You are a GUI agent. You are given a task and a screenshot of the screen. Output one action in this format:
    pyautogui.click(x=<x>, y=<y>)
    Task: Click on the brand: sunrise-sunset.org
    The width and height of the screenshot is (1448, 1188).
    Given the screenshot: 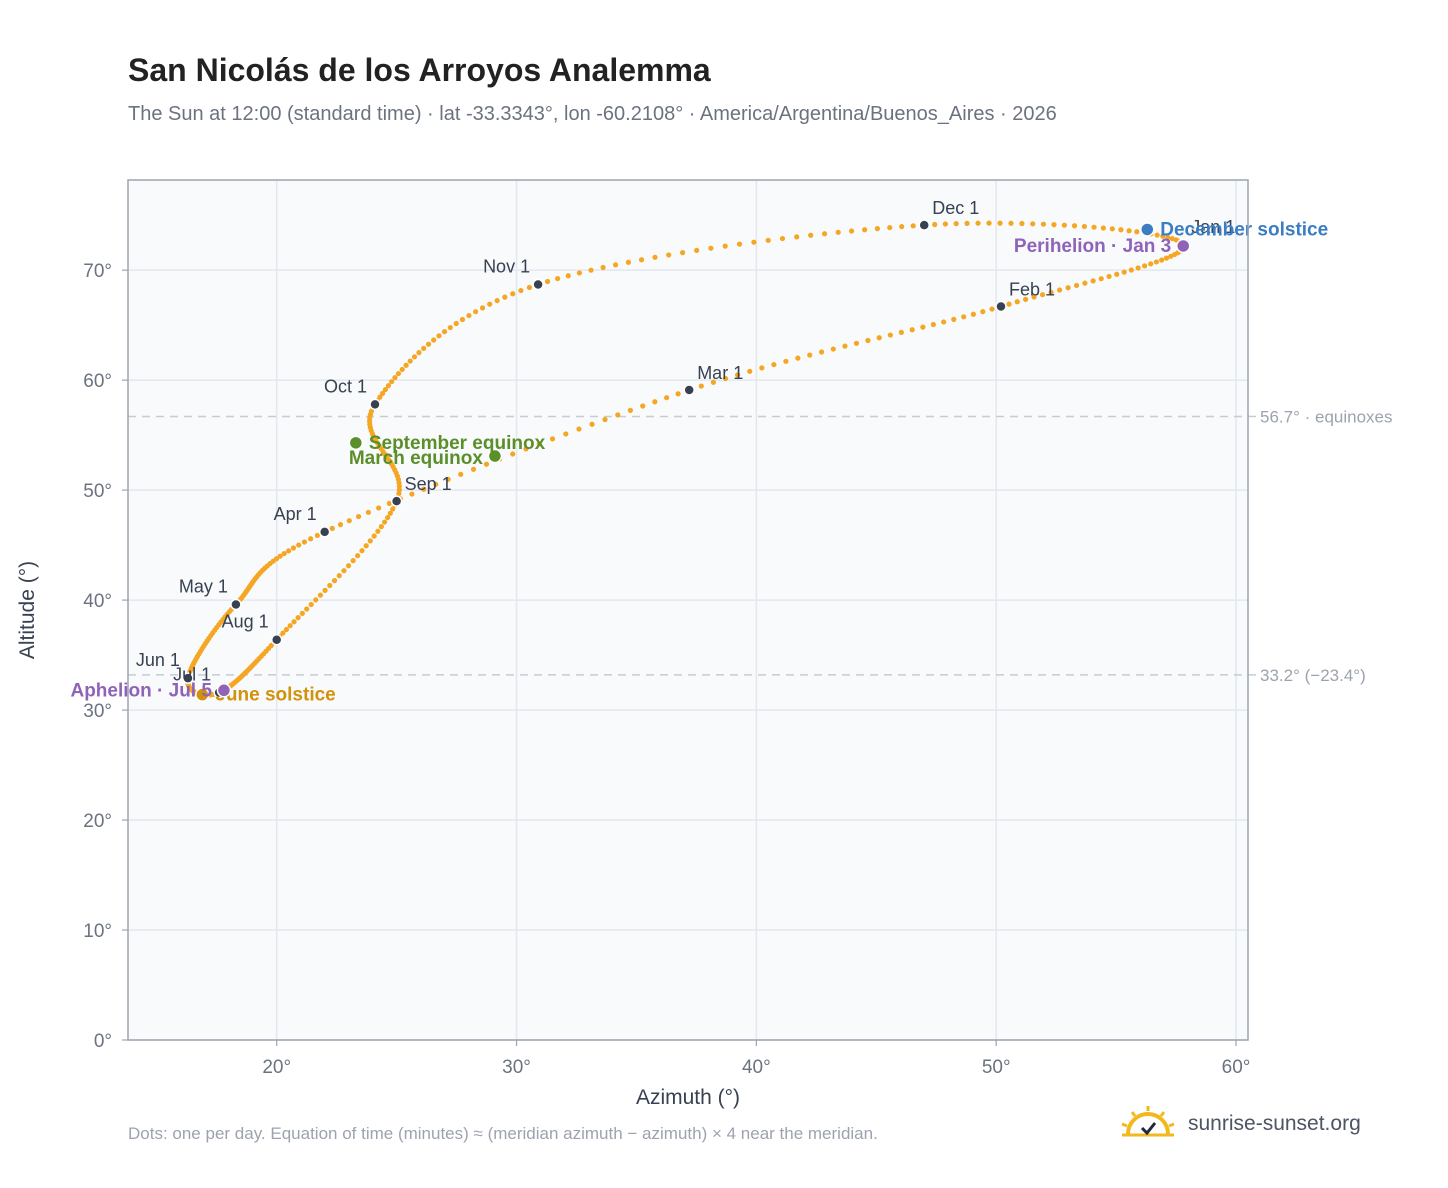 What is the action you would take?
    pyautogui.click(x=1240, y=1124)
    